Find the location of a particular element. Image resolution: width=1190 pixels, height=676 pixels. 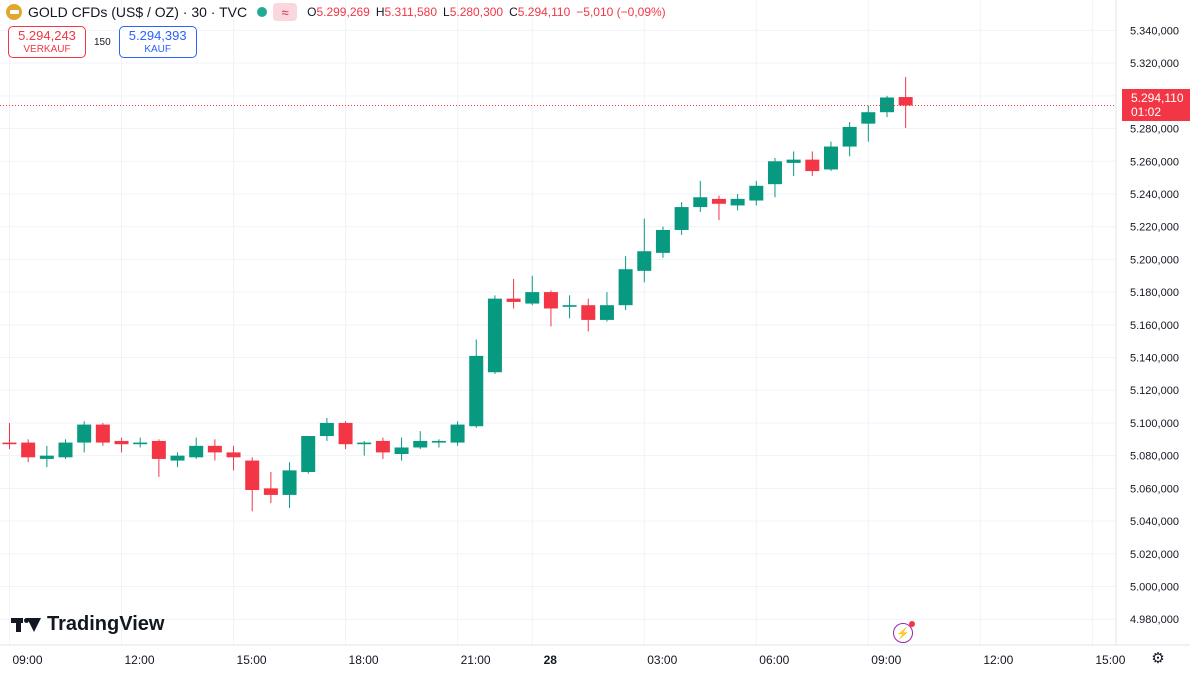

ohlc-low: L5.280,300 is located at coordinates (473, 12).